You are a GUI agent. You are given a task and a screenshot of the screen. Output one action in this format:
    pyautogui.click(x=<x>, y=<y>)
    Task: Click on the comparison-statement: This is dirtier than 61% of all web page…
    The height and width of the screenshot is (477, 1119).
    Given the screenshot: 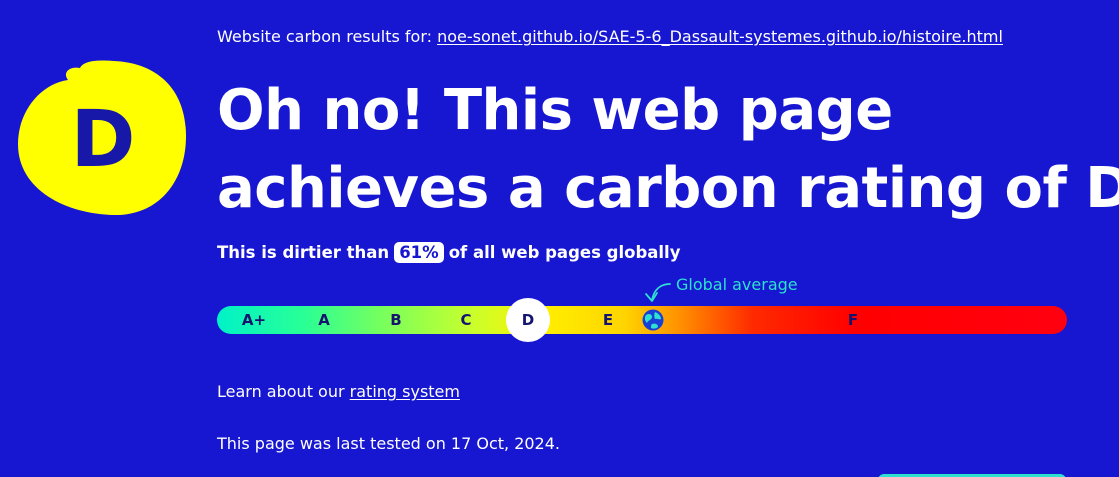 What is the action you would take?
    pyautogui.click(x=448, y=252)
    